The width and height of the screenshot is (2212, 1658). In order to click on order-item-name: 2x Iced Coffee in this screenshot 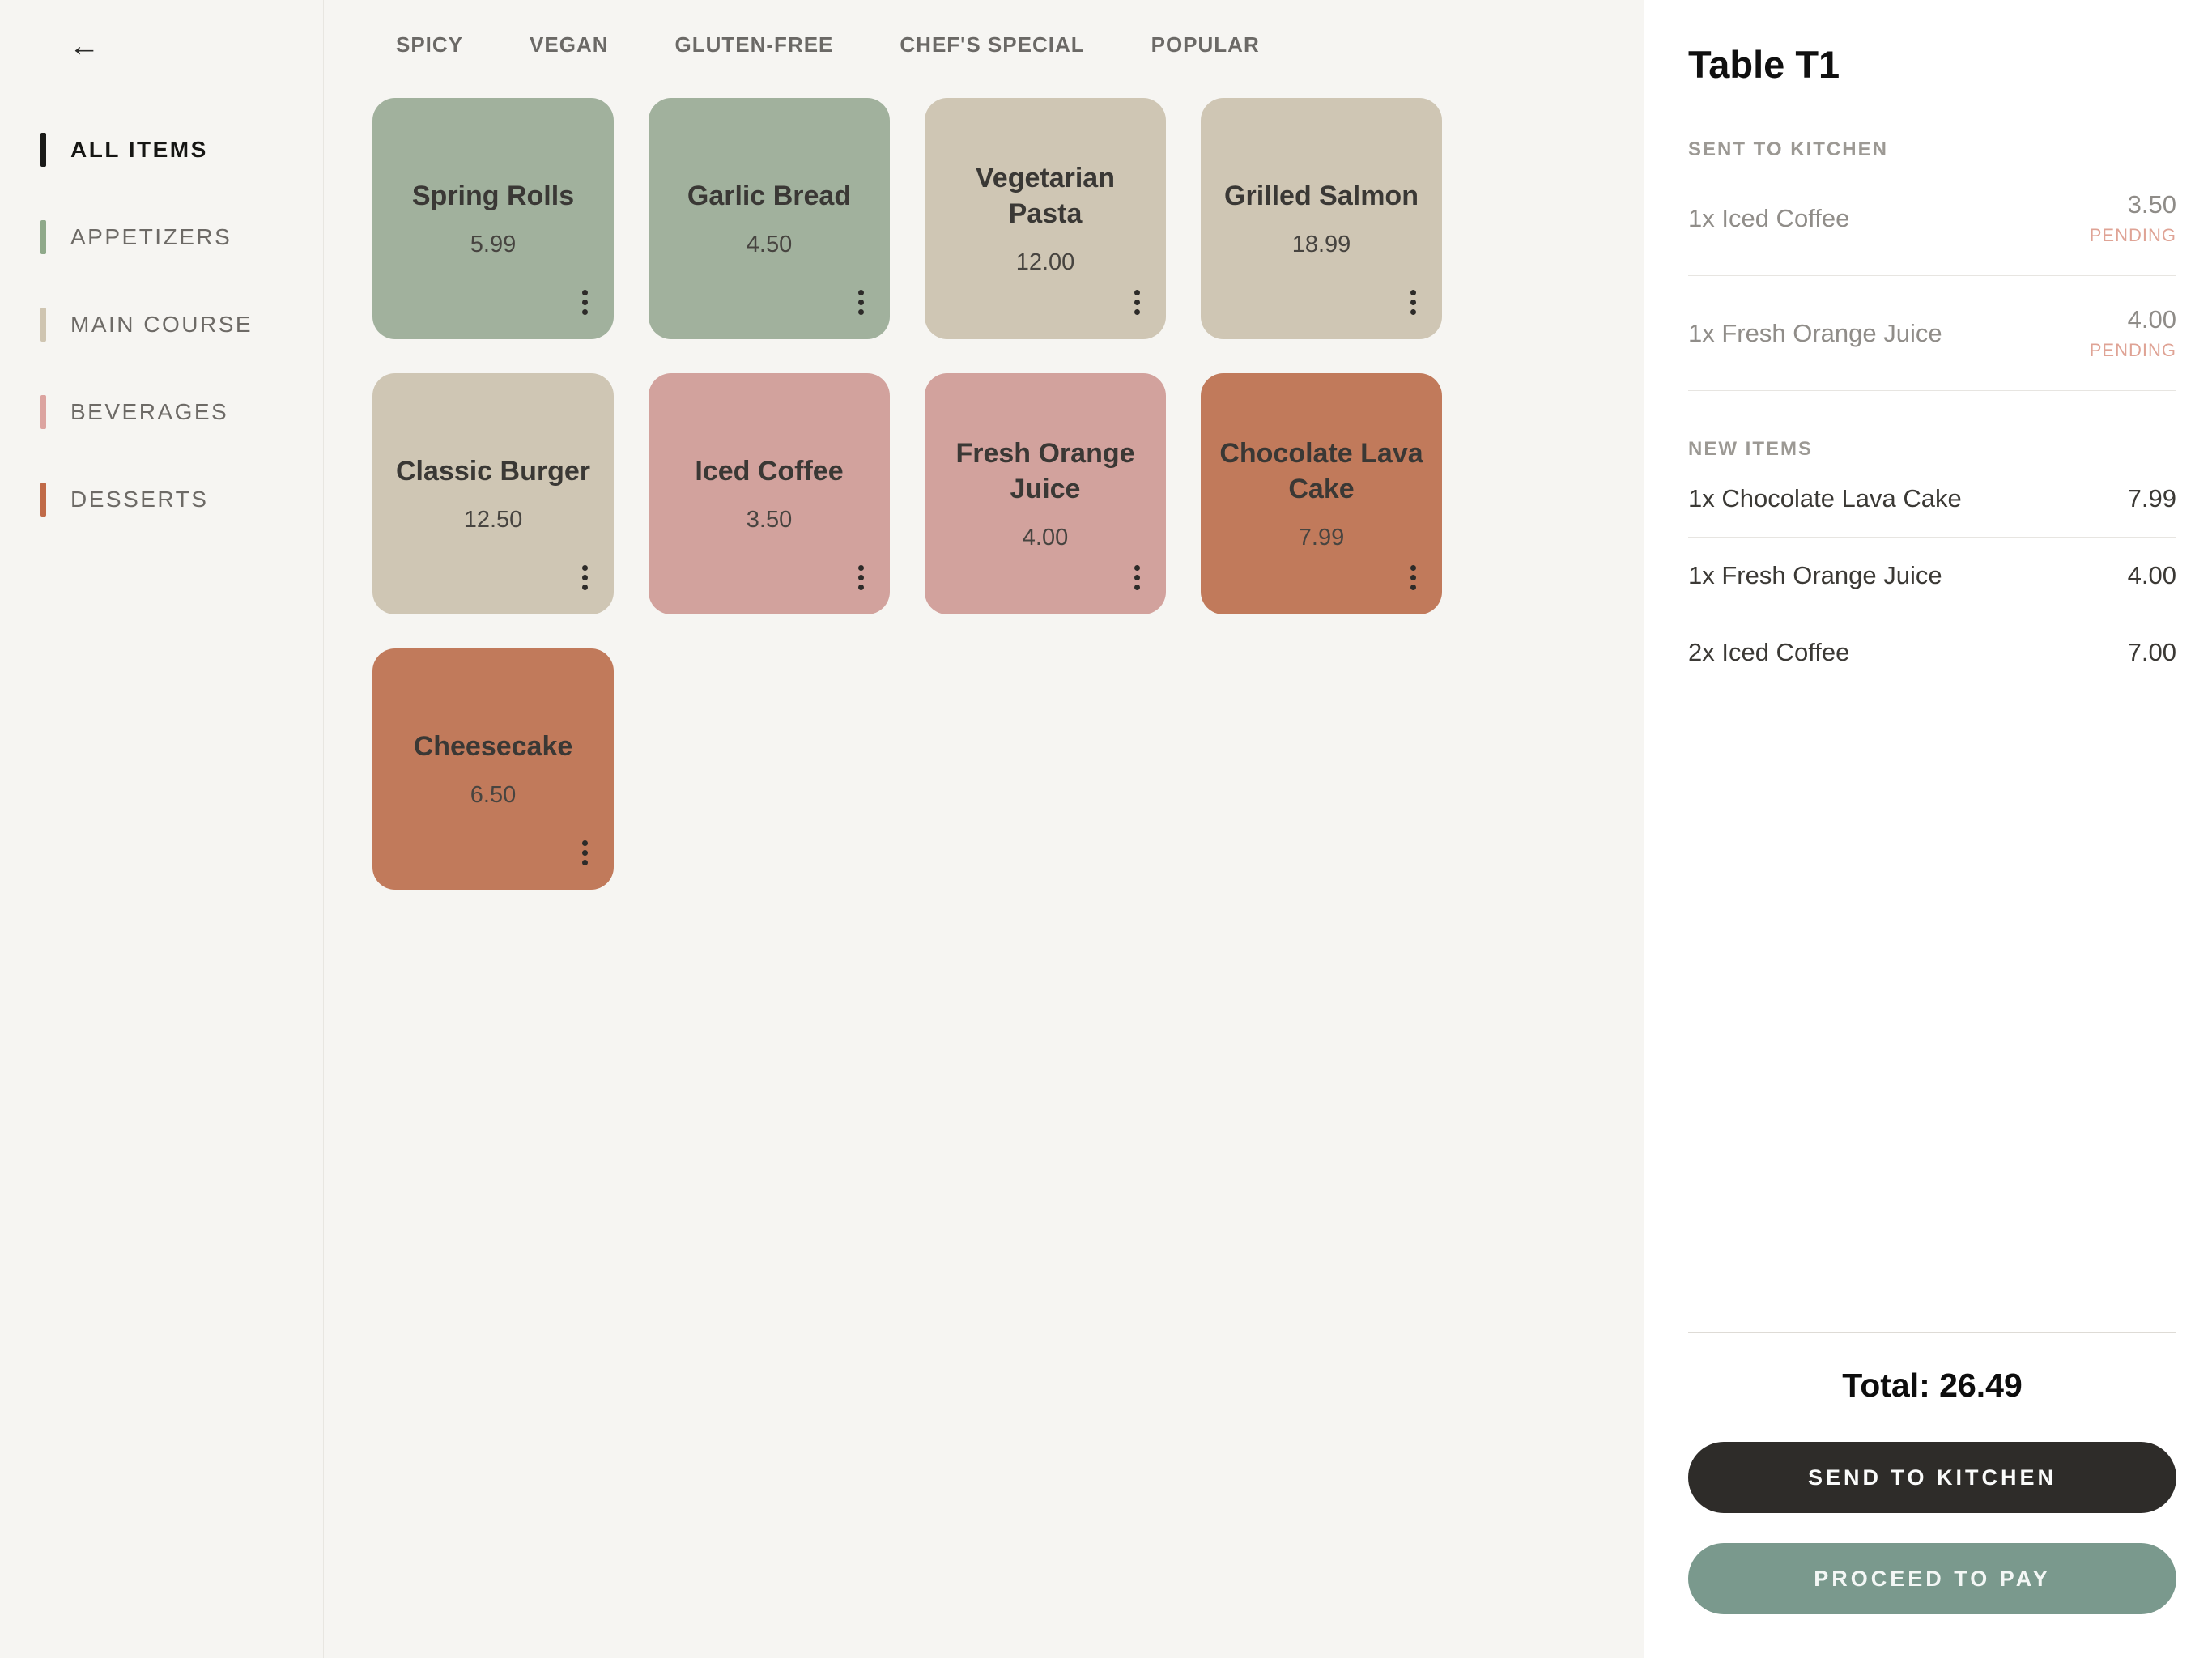, I will do `click(1769, 652)`.